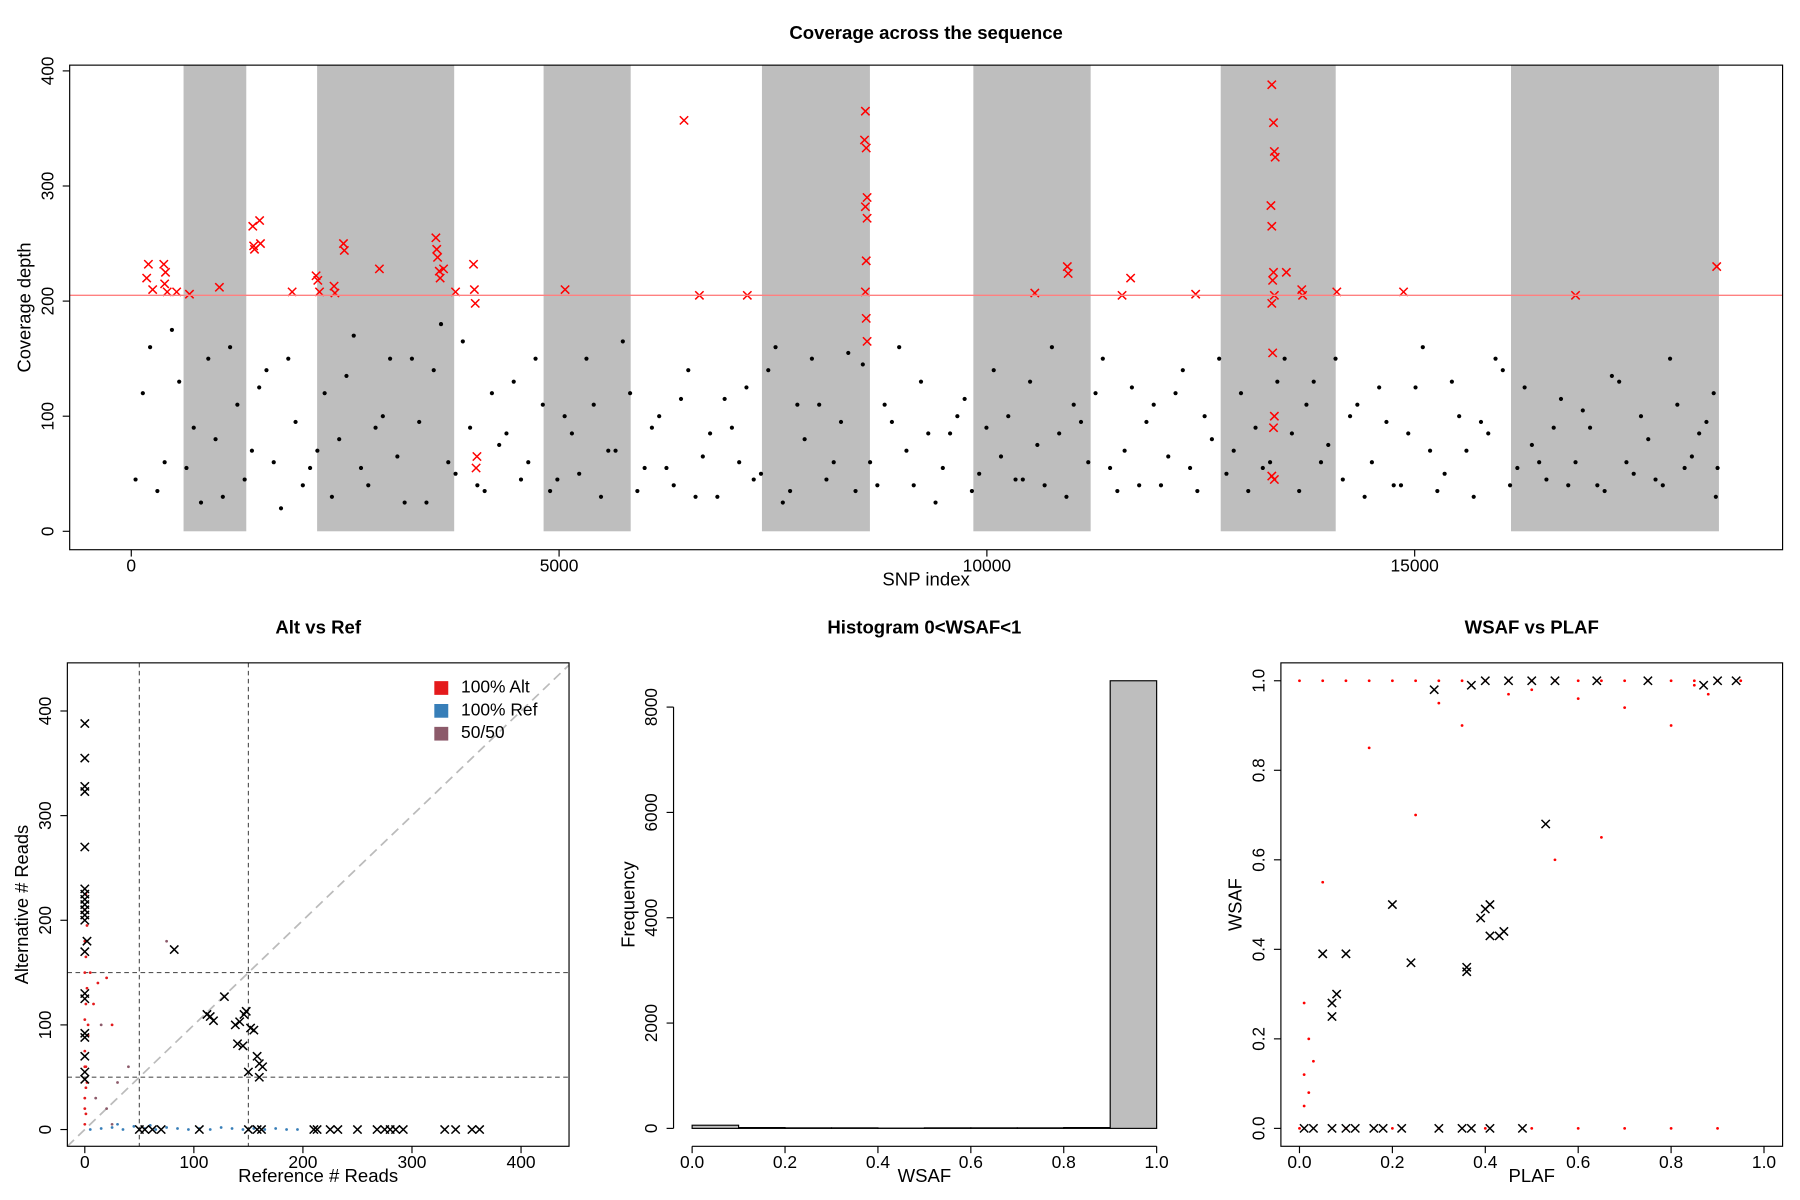 The image size is (1800, 1200). What do you see at coordinates (1532, 1175) in the screenshot?
I see `x-axis-label: PLAF` at bounding box center [1532, 1175].